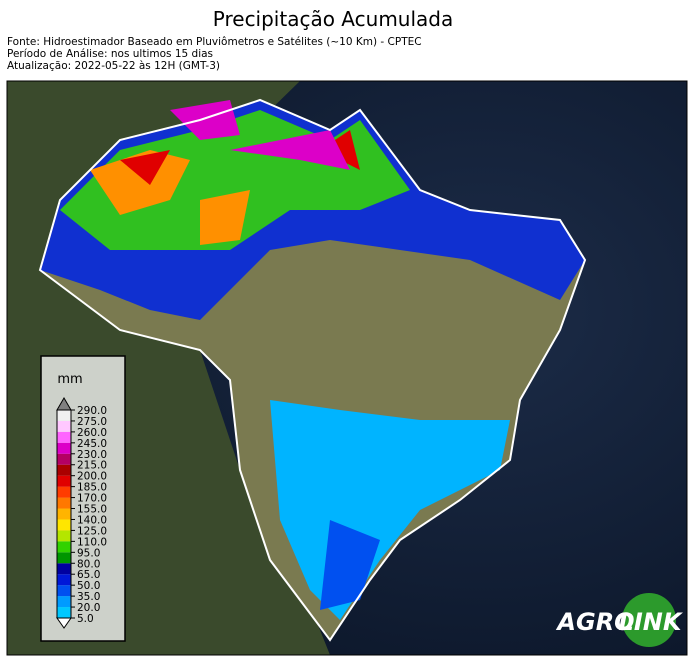 The width and height of the screenshot is (695, 664). Describe the element at coordinates (92, 488) in the screenshot. I see `colorbar-tick-label: 185.0` at that location.